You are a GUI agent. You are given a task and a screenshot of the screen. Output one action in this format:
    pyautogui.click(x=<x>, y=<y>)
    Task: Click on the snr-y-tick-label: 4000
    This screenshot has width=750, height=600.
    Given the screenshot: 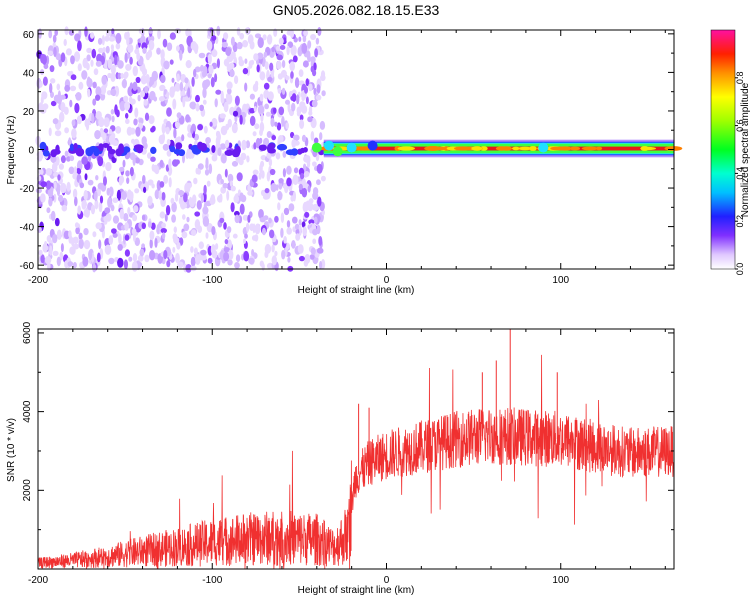 What is the action you would take?
    pyautogui.click(x=27, y=411)
    